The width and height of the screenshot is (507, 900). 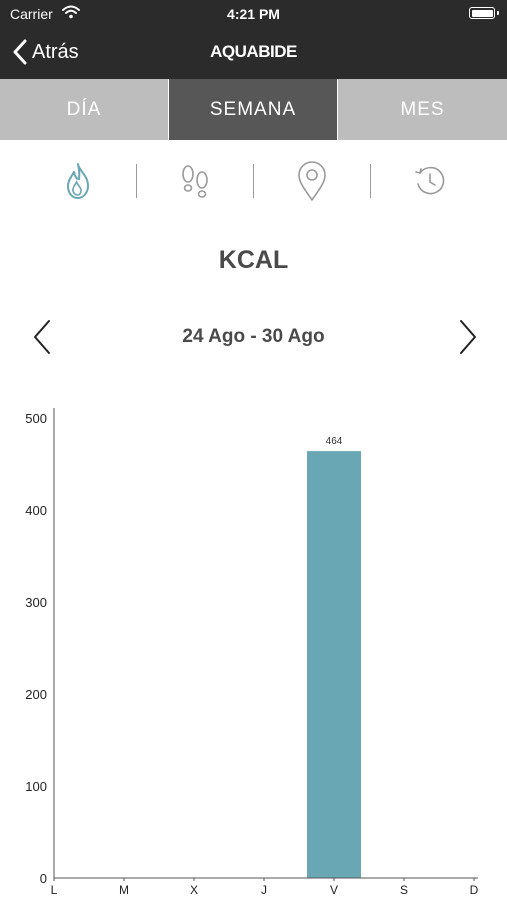 What do you see at coordinates (36, 510) in the screenshot?
I see `y-tick-label: 400` at bounding box center [36, 510].